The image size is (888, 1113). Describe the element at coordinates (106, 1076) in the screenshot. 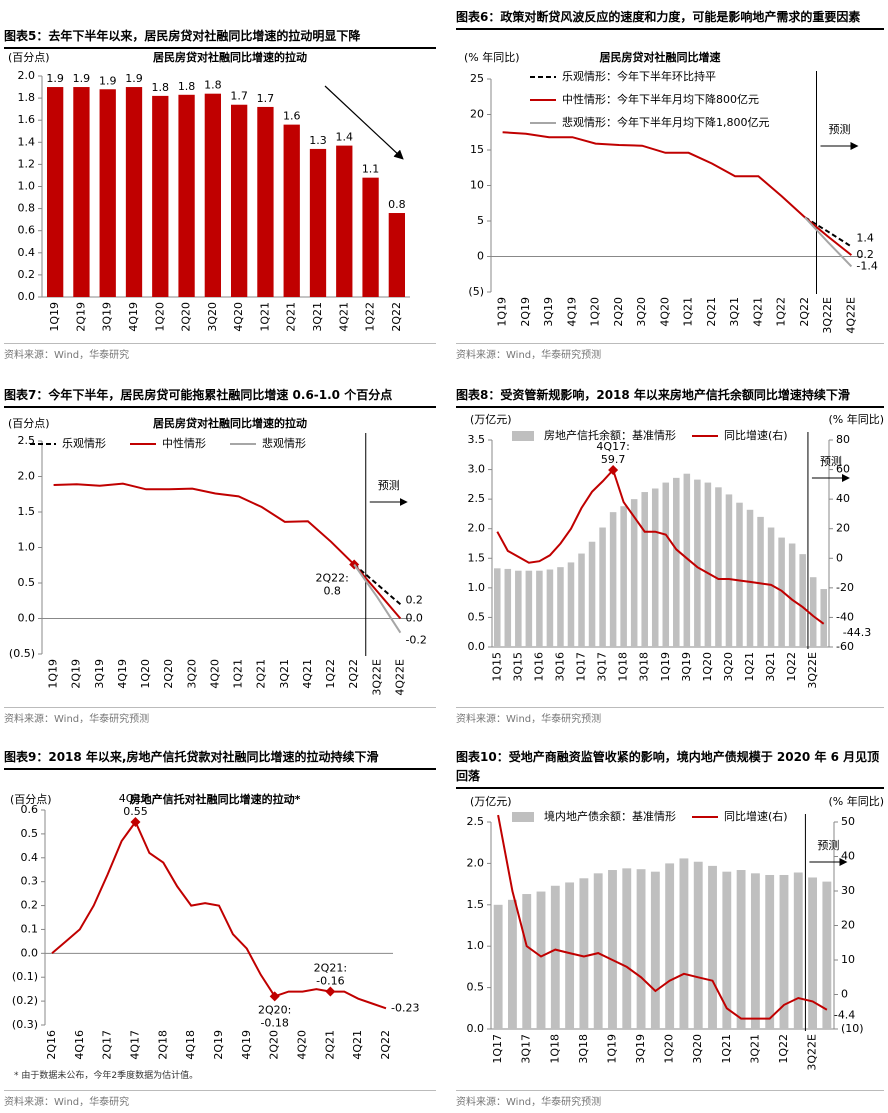

I see `footnote: * 由于数据未公布，今年2季度数据为估计值。` at that location.